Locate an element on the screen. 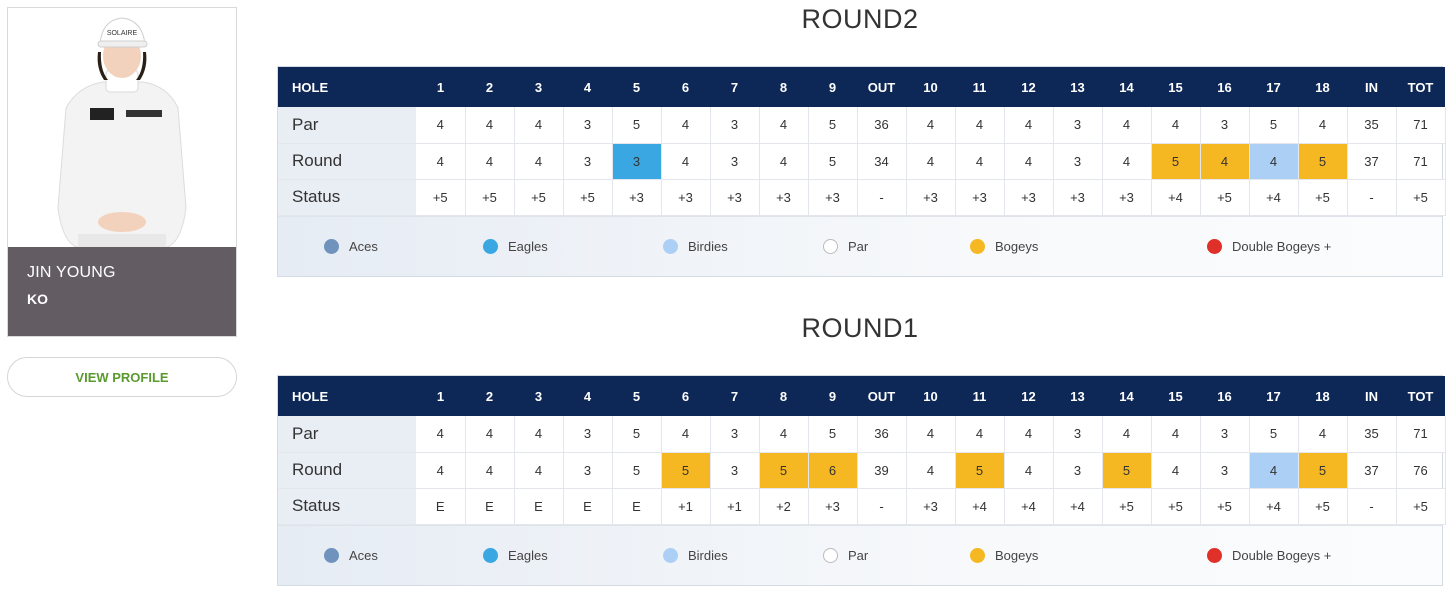 Image resolution: width=1452 pixels, height=590 pixels. column-header: 7 is located at coordinates (734, 396).